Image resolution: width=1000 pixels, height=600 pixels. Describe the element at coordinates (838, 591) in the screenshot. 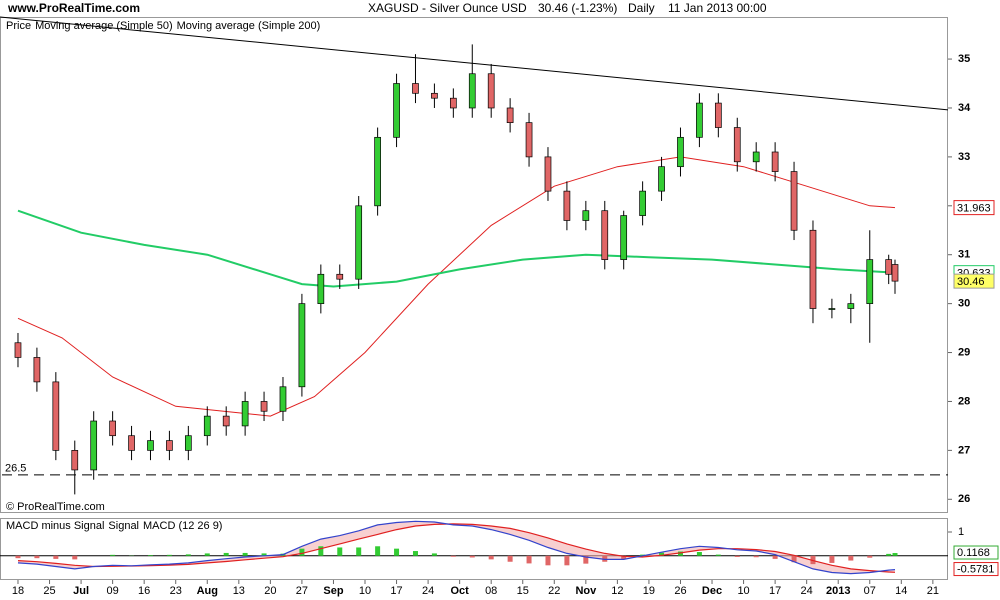

I see `x-tick-label: 2013` at that location.